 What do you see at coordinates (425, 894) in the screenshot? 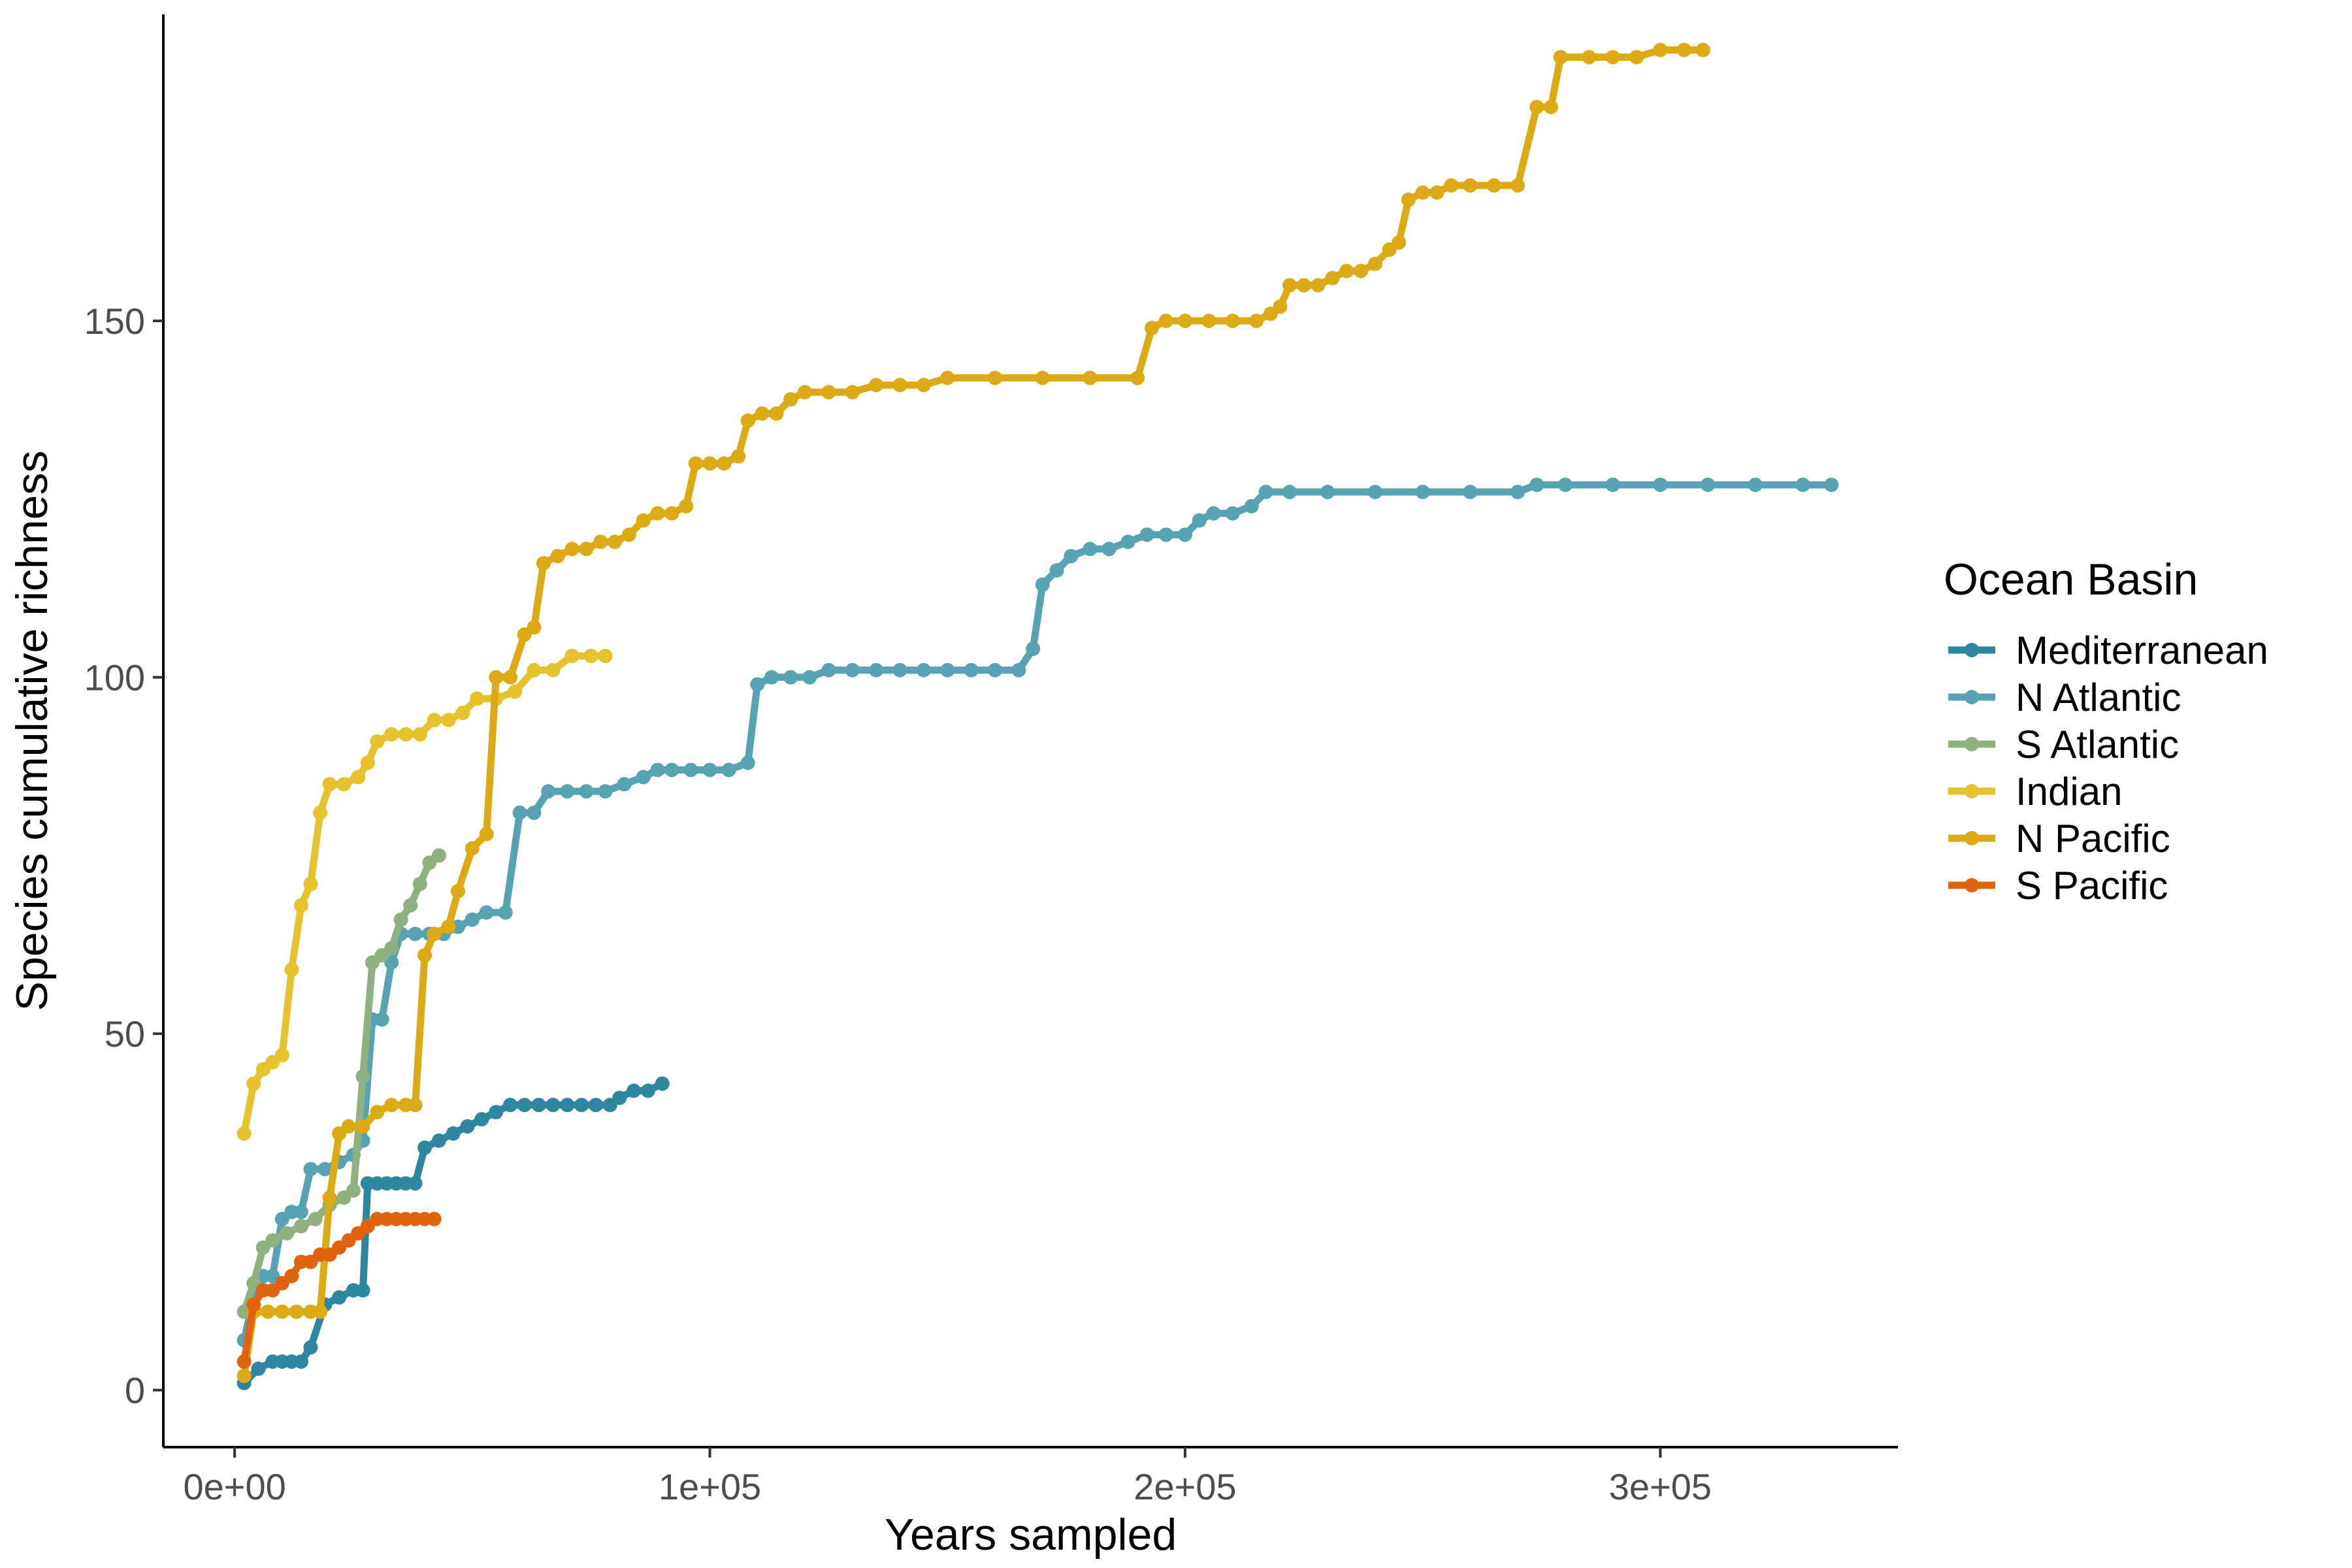
I see `series-indian` at bounding box center [425, 894].